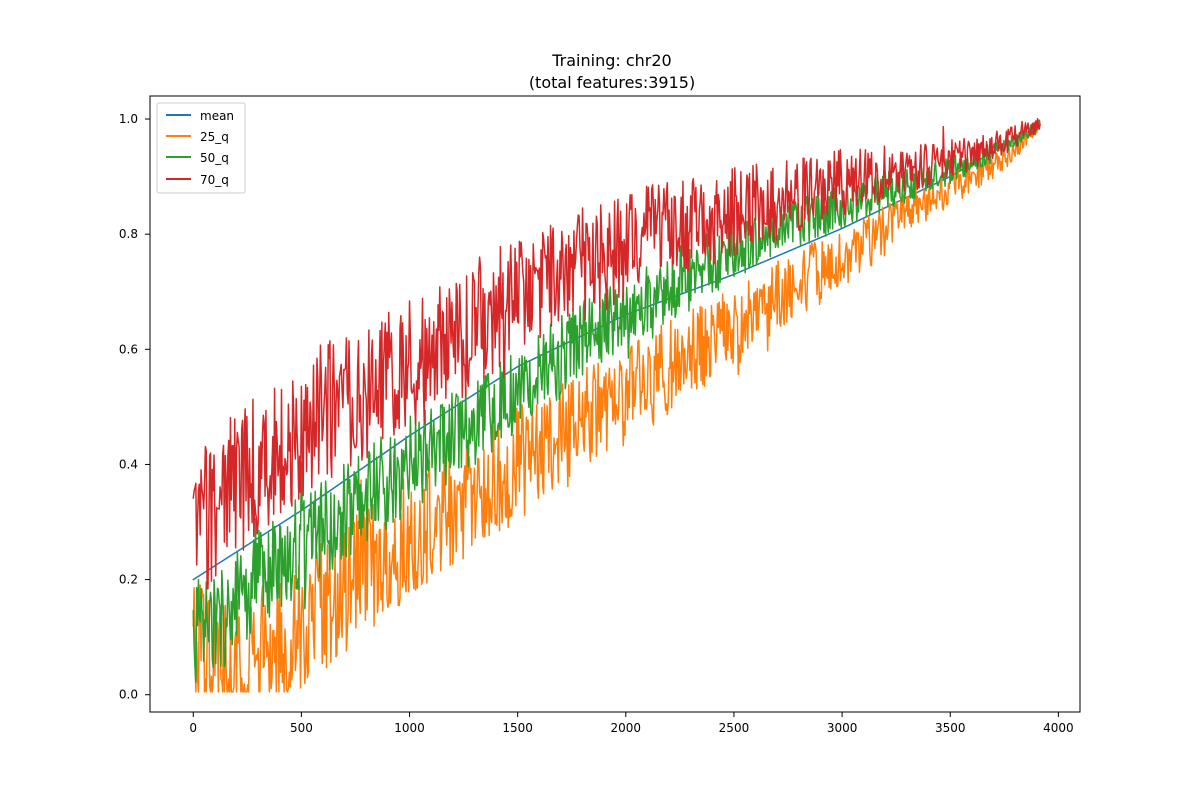 This screenshot has height=804, width=1200. Describe the element at coordinates (128, 695) in the screenshot. I see `y-tick-label: 0.0` at that location.